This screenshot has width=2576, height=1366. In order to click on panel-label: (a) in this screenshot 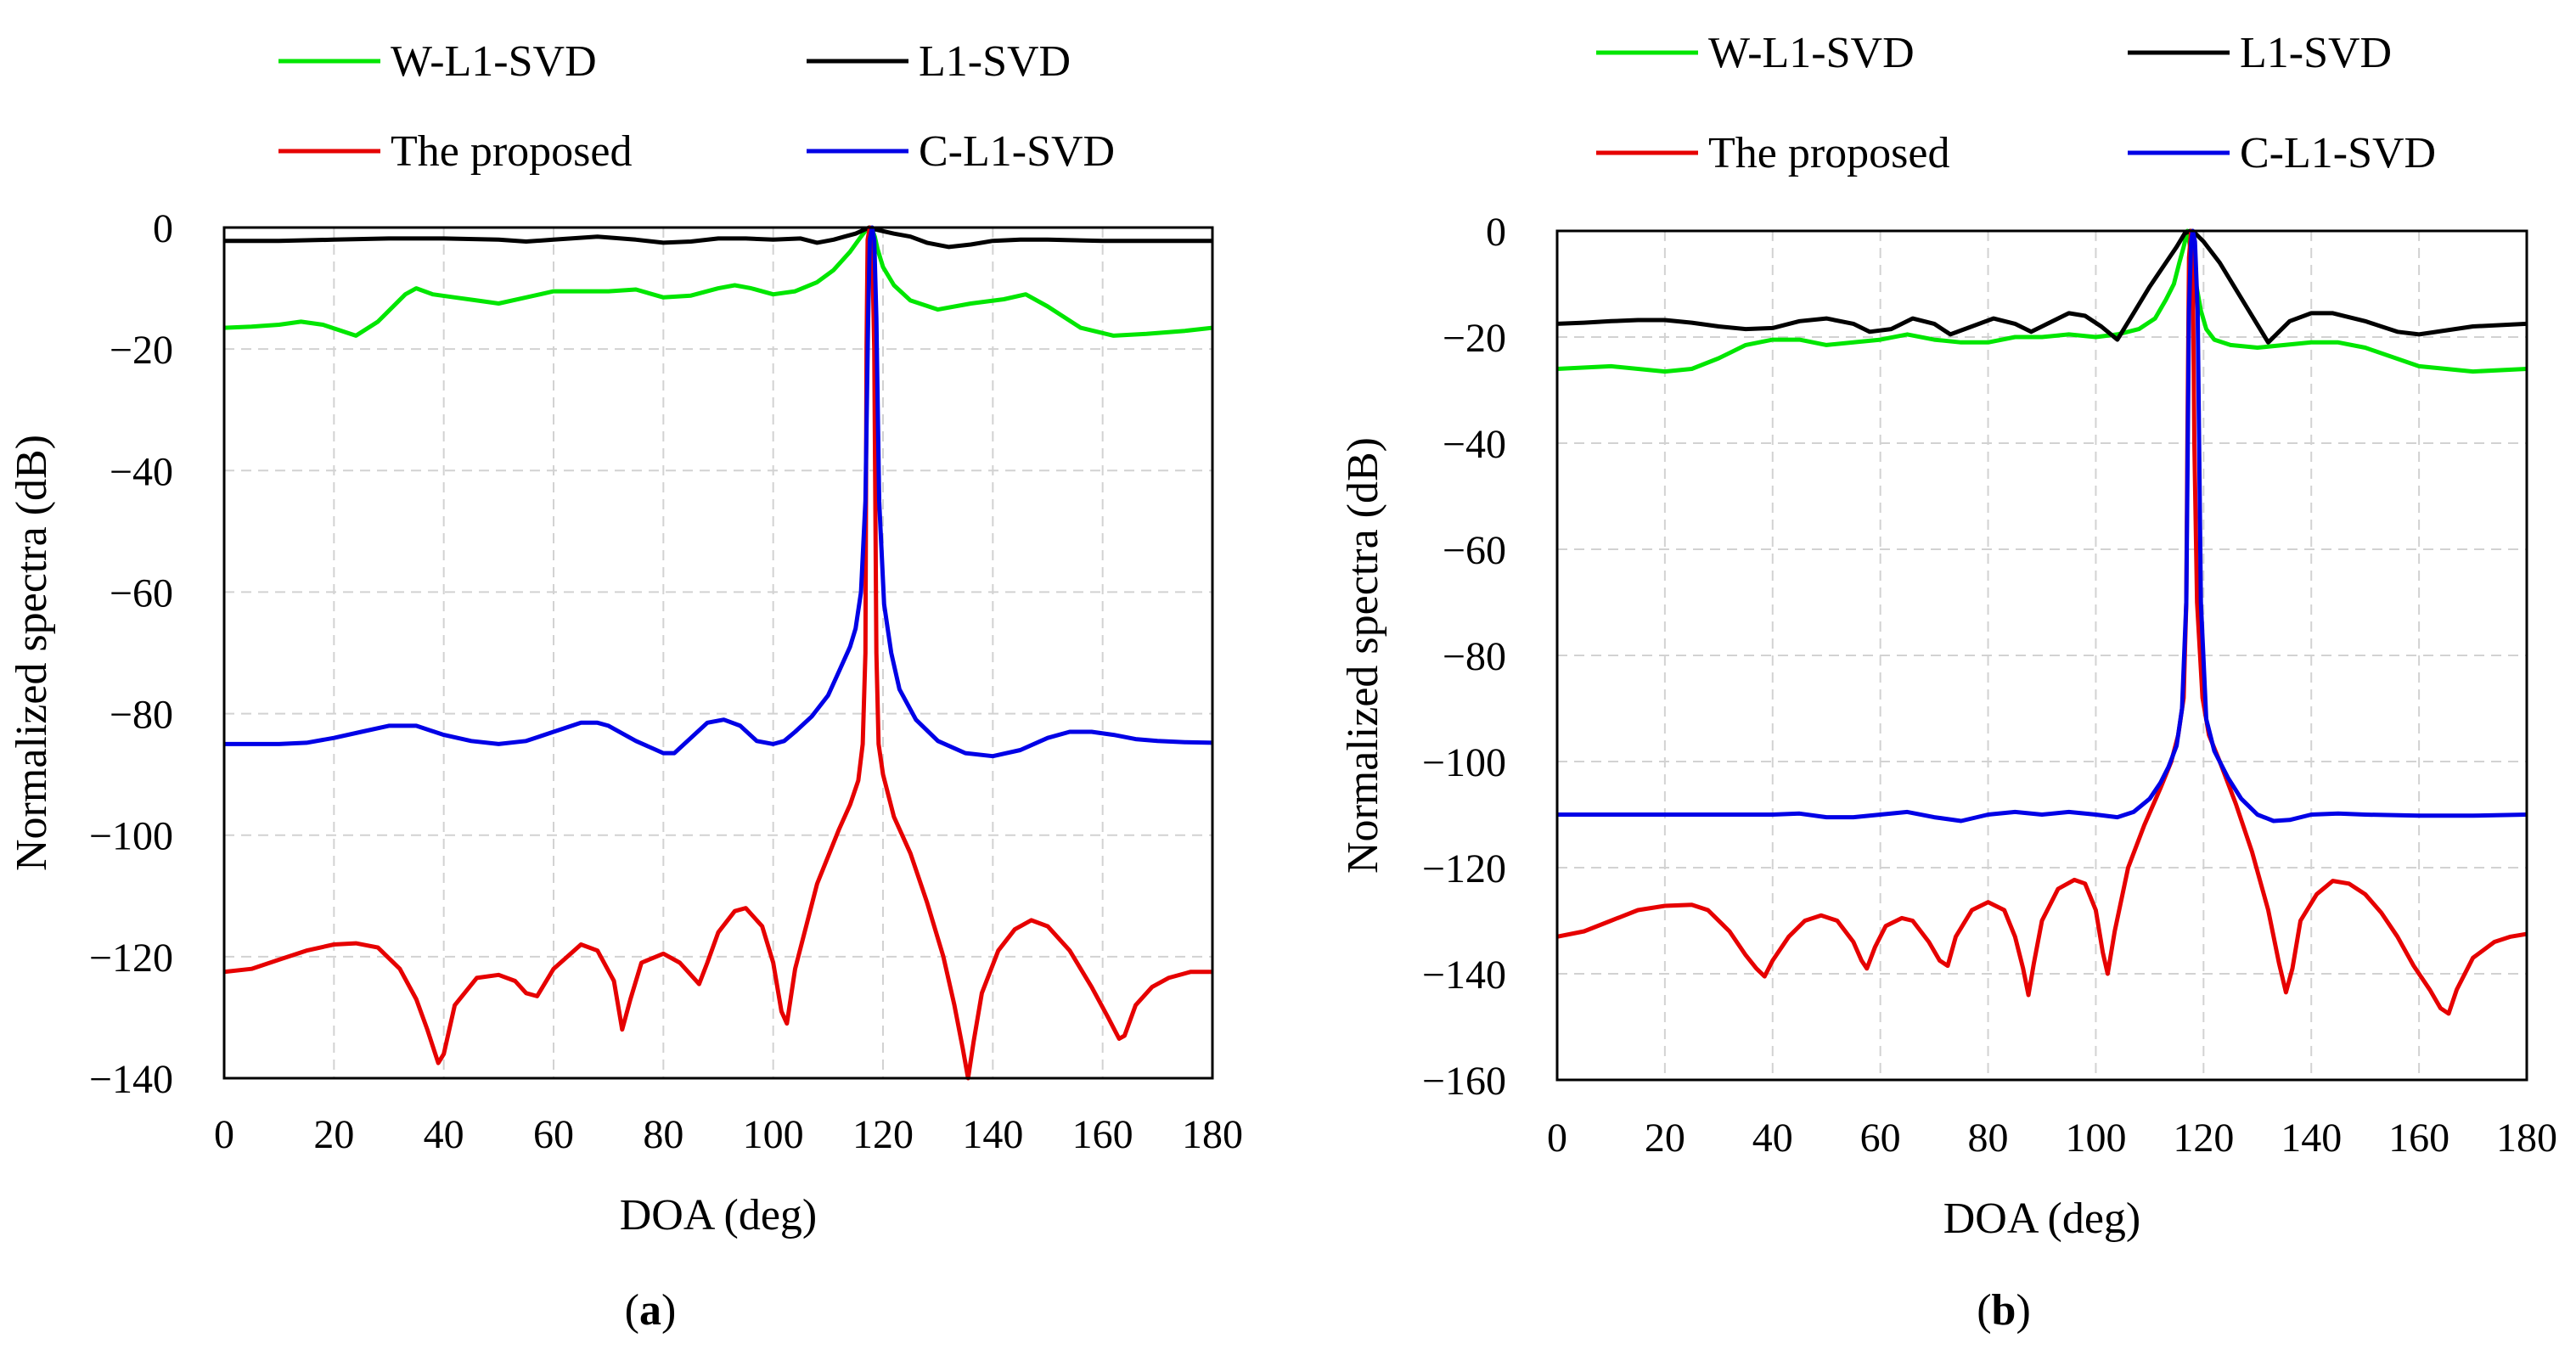, I will do `click(651, 1311)`.